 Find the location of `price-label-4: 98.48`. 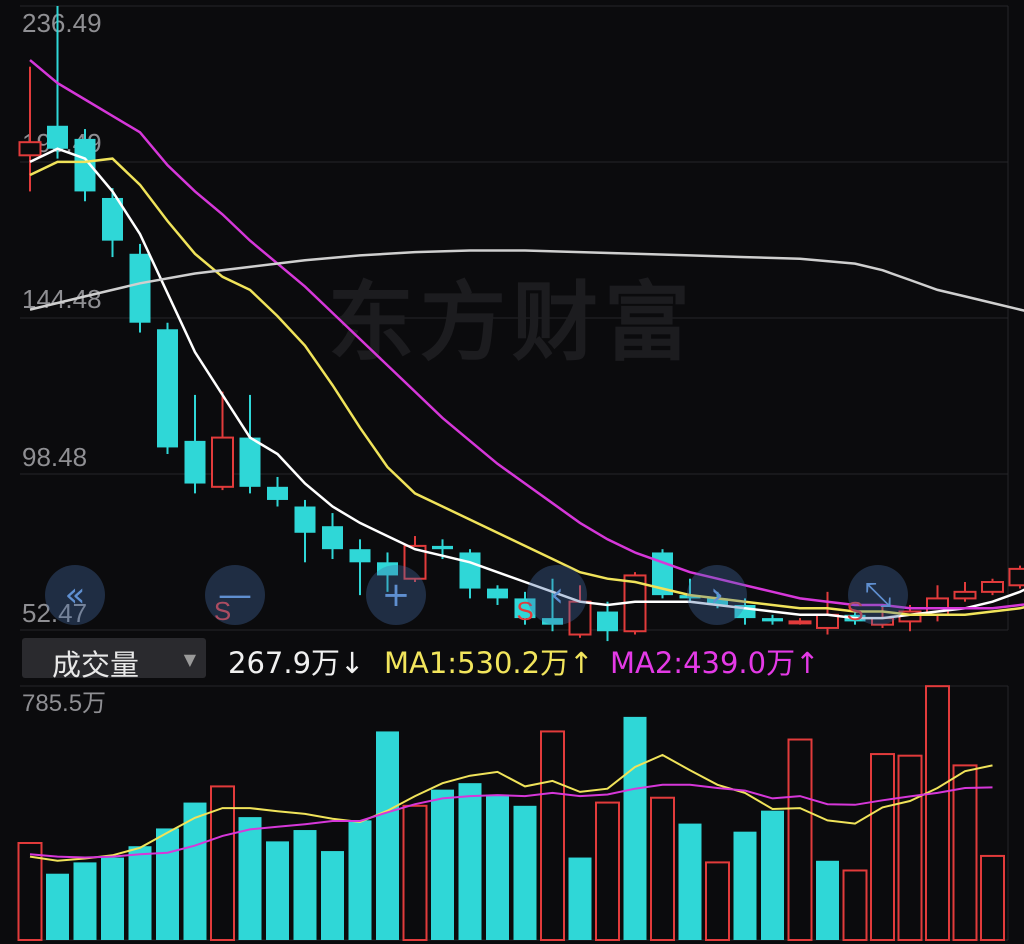

price-label-4: 98.48 is located at coordinates (54, 457).